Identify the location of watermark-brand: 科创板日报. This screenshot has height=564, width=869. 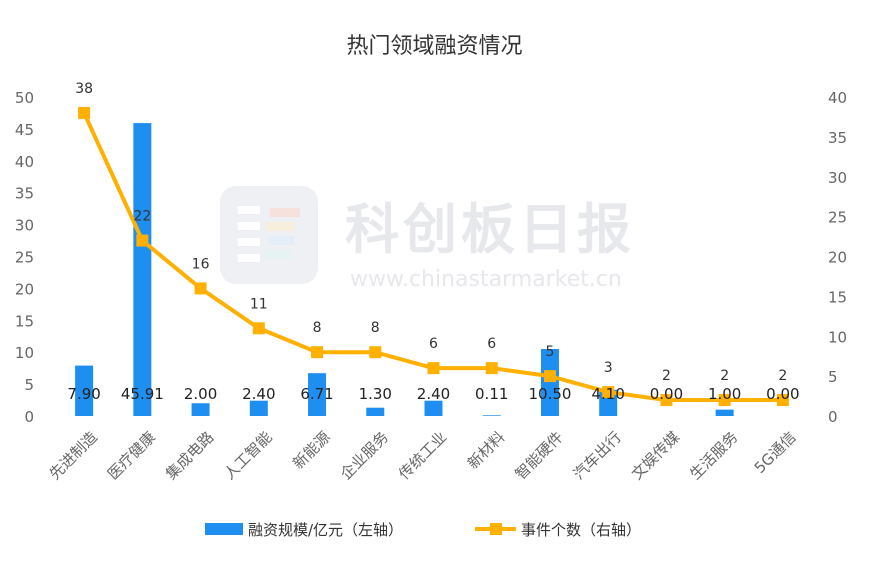
(490, 229).